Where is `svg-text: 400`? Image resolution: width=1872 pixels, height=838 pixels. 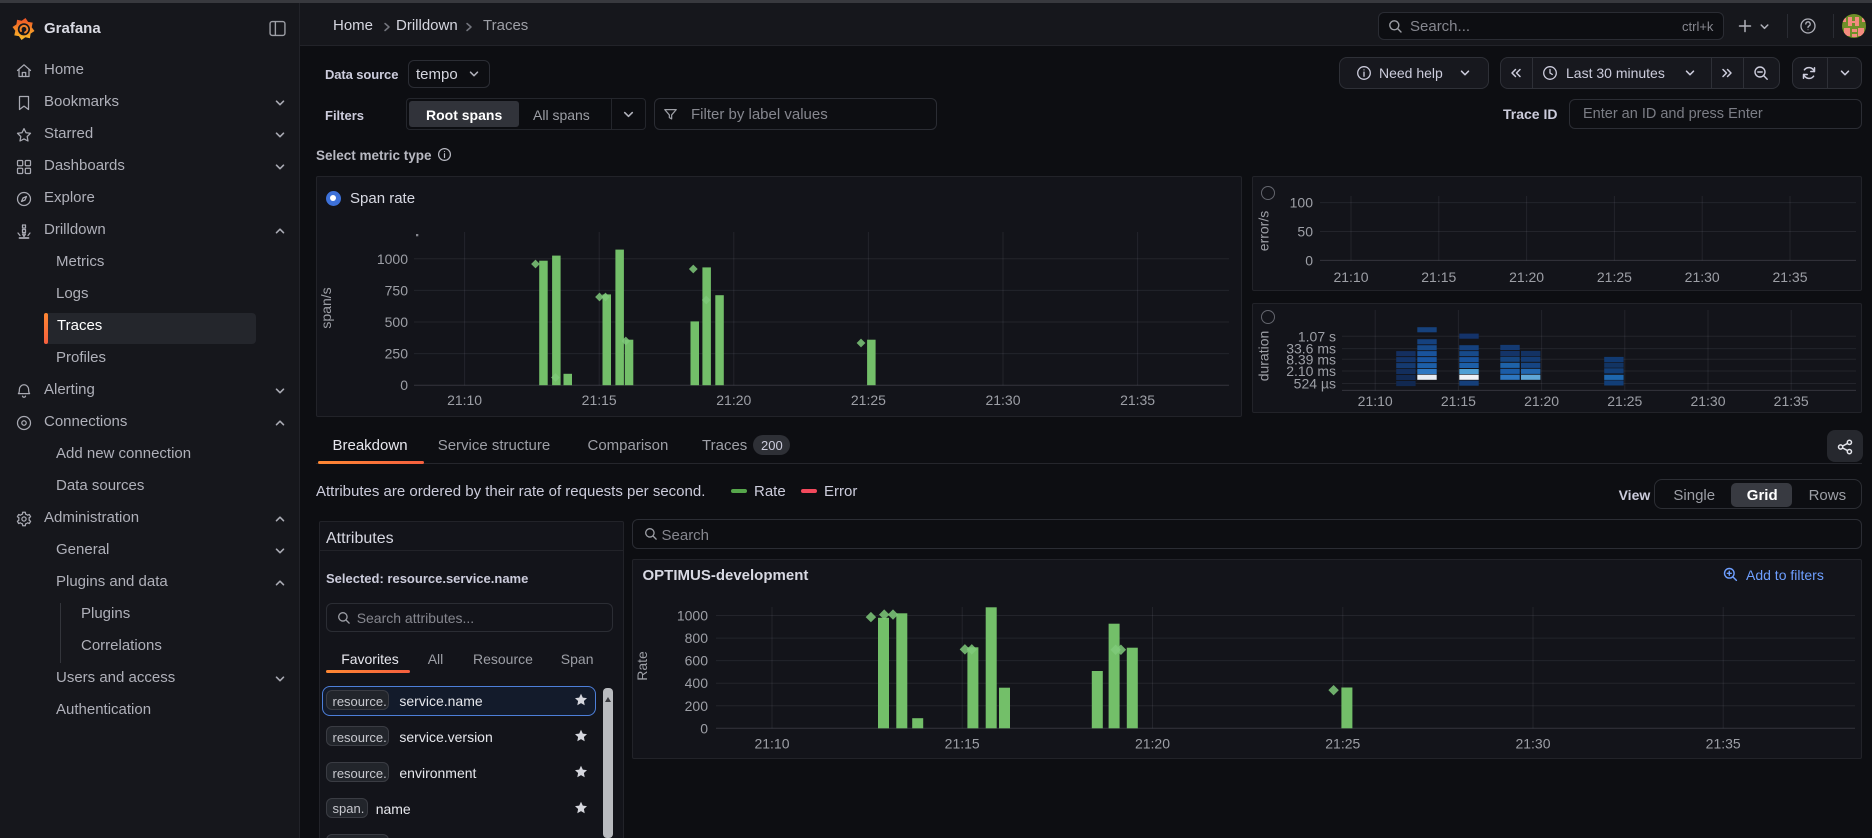 svg-text: 400 is located at coordinates (697, 683).